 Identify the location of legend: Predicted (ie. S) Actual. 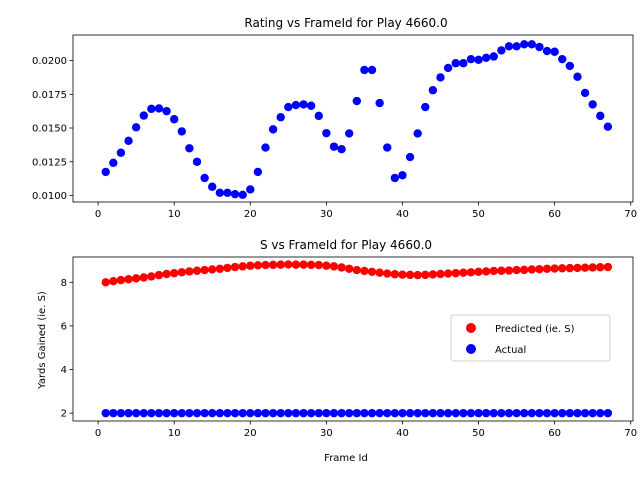
(530, 338).